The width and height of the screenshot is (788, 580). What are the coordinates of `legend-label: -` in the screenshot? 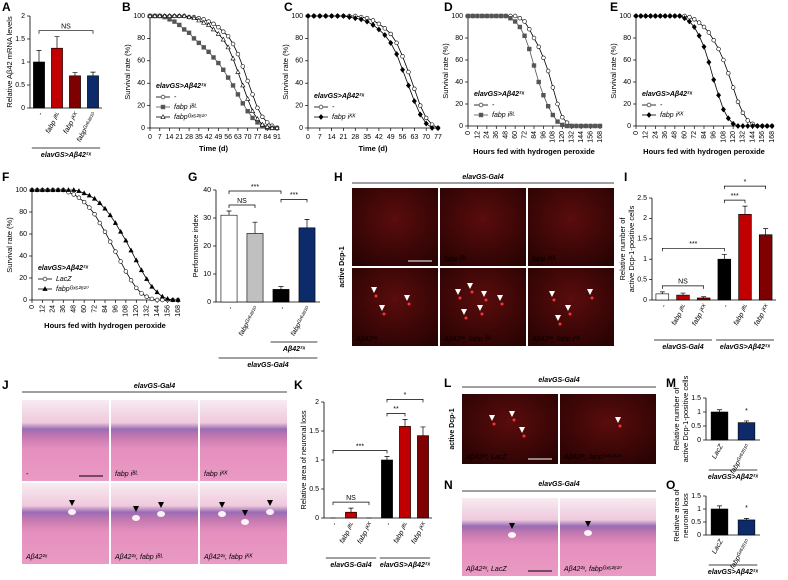 It's located at (493, 105).